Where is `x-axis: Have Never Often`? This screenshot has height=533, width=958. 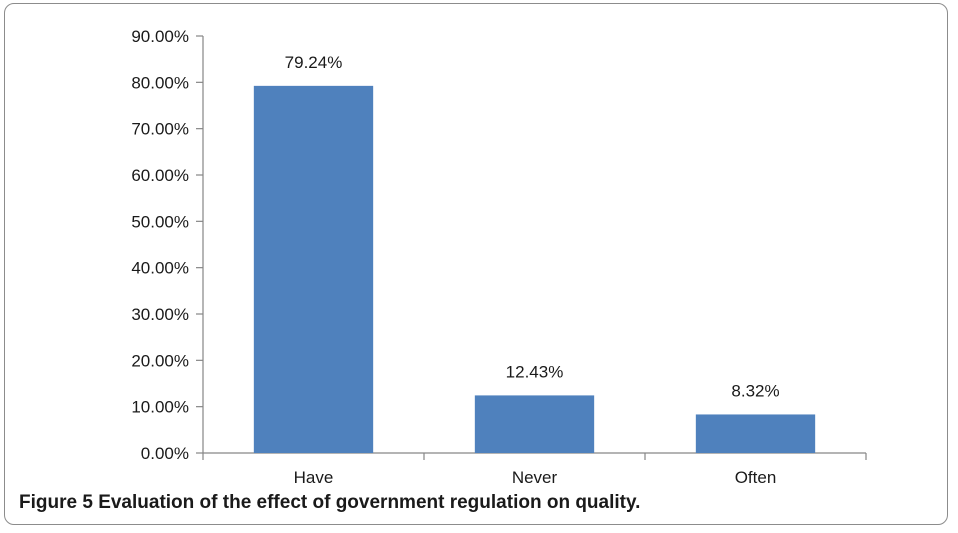
x-axis: Have Never Often is located at coordinates (534, 468).